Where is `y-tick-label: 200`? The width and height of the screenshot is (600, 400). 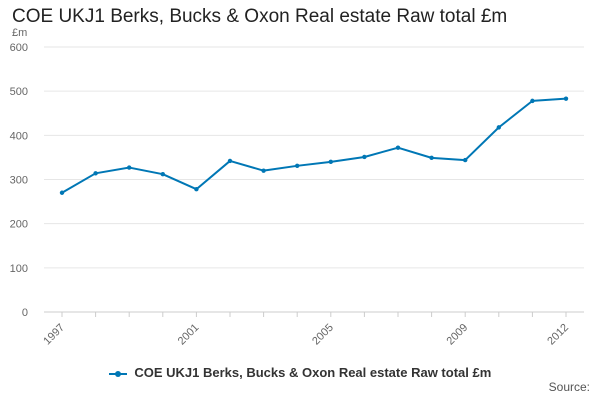 y-tick-label: 200 is located at coordinates (19, 225).